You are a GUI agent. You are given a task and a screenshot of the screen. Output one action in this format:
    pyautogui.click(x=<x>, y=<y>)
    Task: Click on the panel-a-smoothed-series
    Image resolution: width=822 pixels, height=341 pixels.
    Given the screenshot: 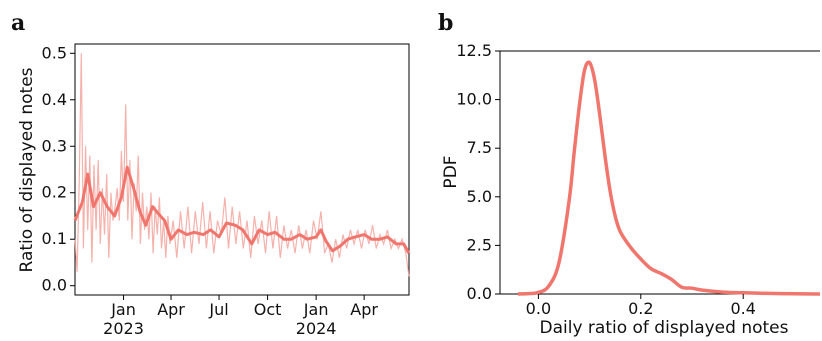 What is the action you would take?
    pyautogui.click(x=242, y=209)
    